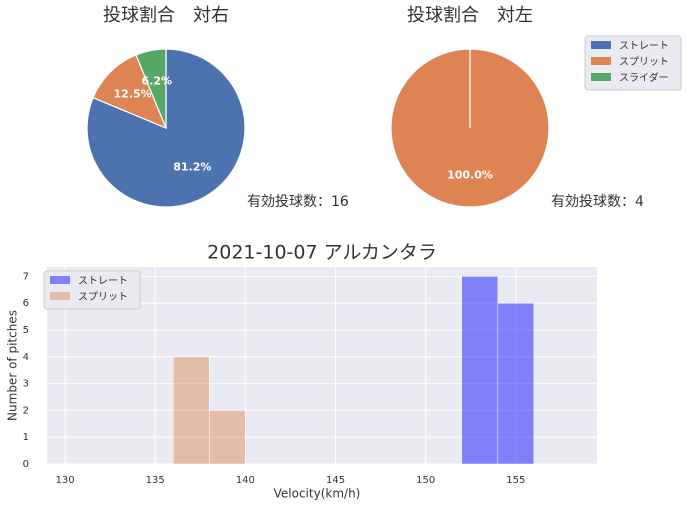 This screenshot has height=509, width=686. What do you see at coordinates (425, 480) in the screenshot?
I see `x-tick-label: 150` at bounding box center [425, 480].